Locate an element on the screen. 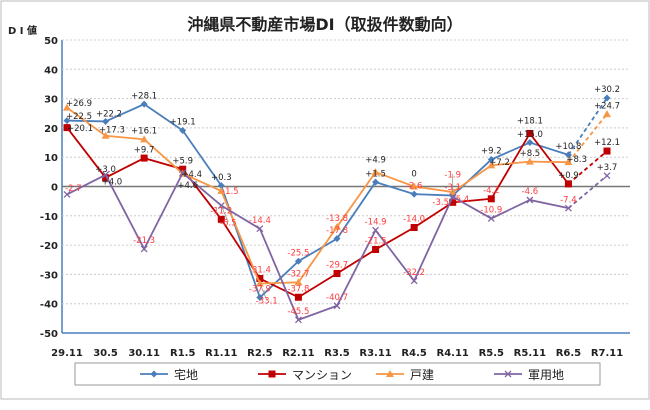 This screenshot has width=650, height=410. y-tick-label: -50 is located at coordinates (49, 334).